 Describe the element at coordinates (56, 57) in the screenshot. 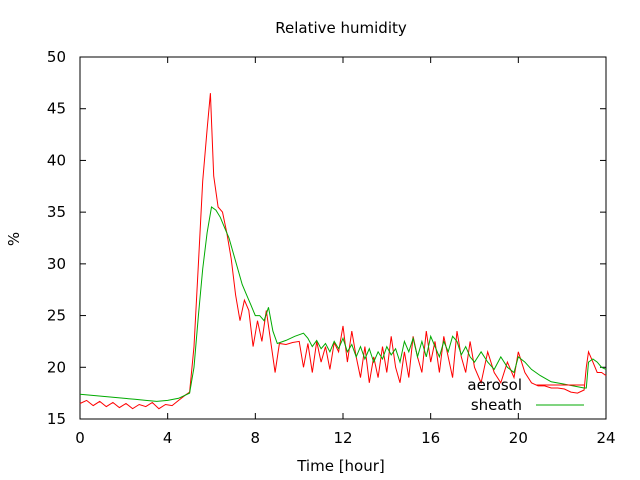

I see `y-tick-label: 50` at that location.